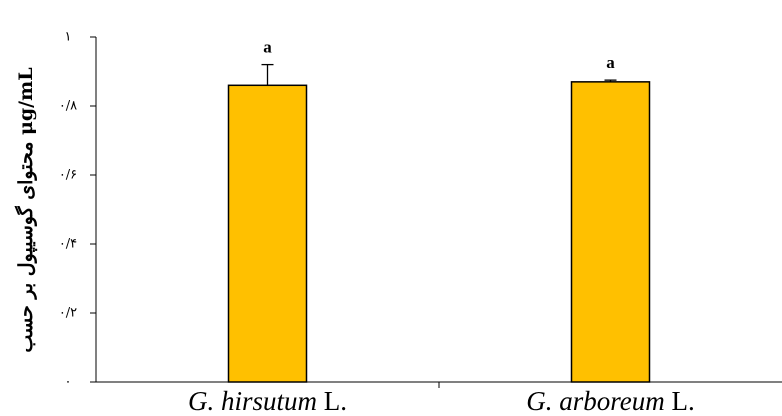 The width and height of the screenshot is (782, 416). I want to click on category-species-name: G. arboreum, so click(595, 401).